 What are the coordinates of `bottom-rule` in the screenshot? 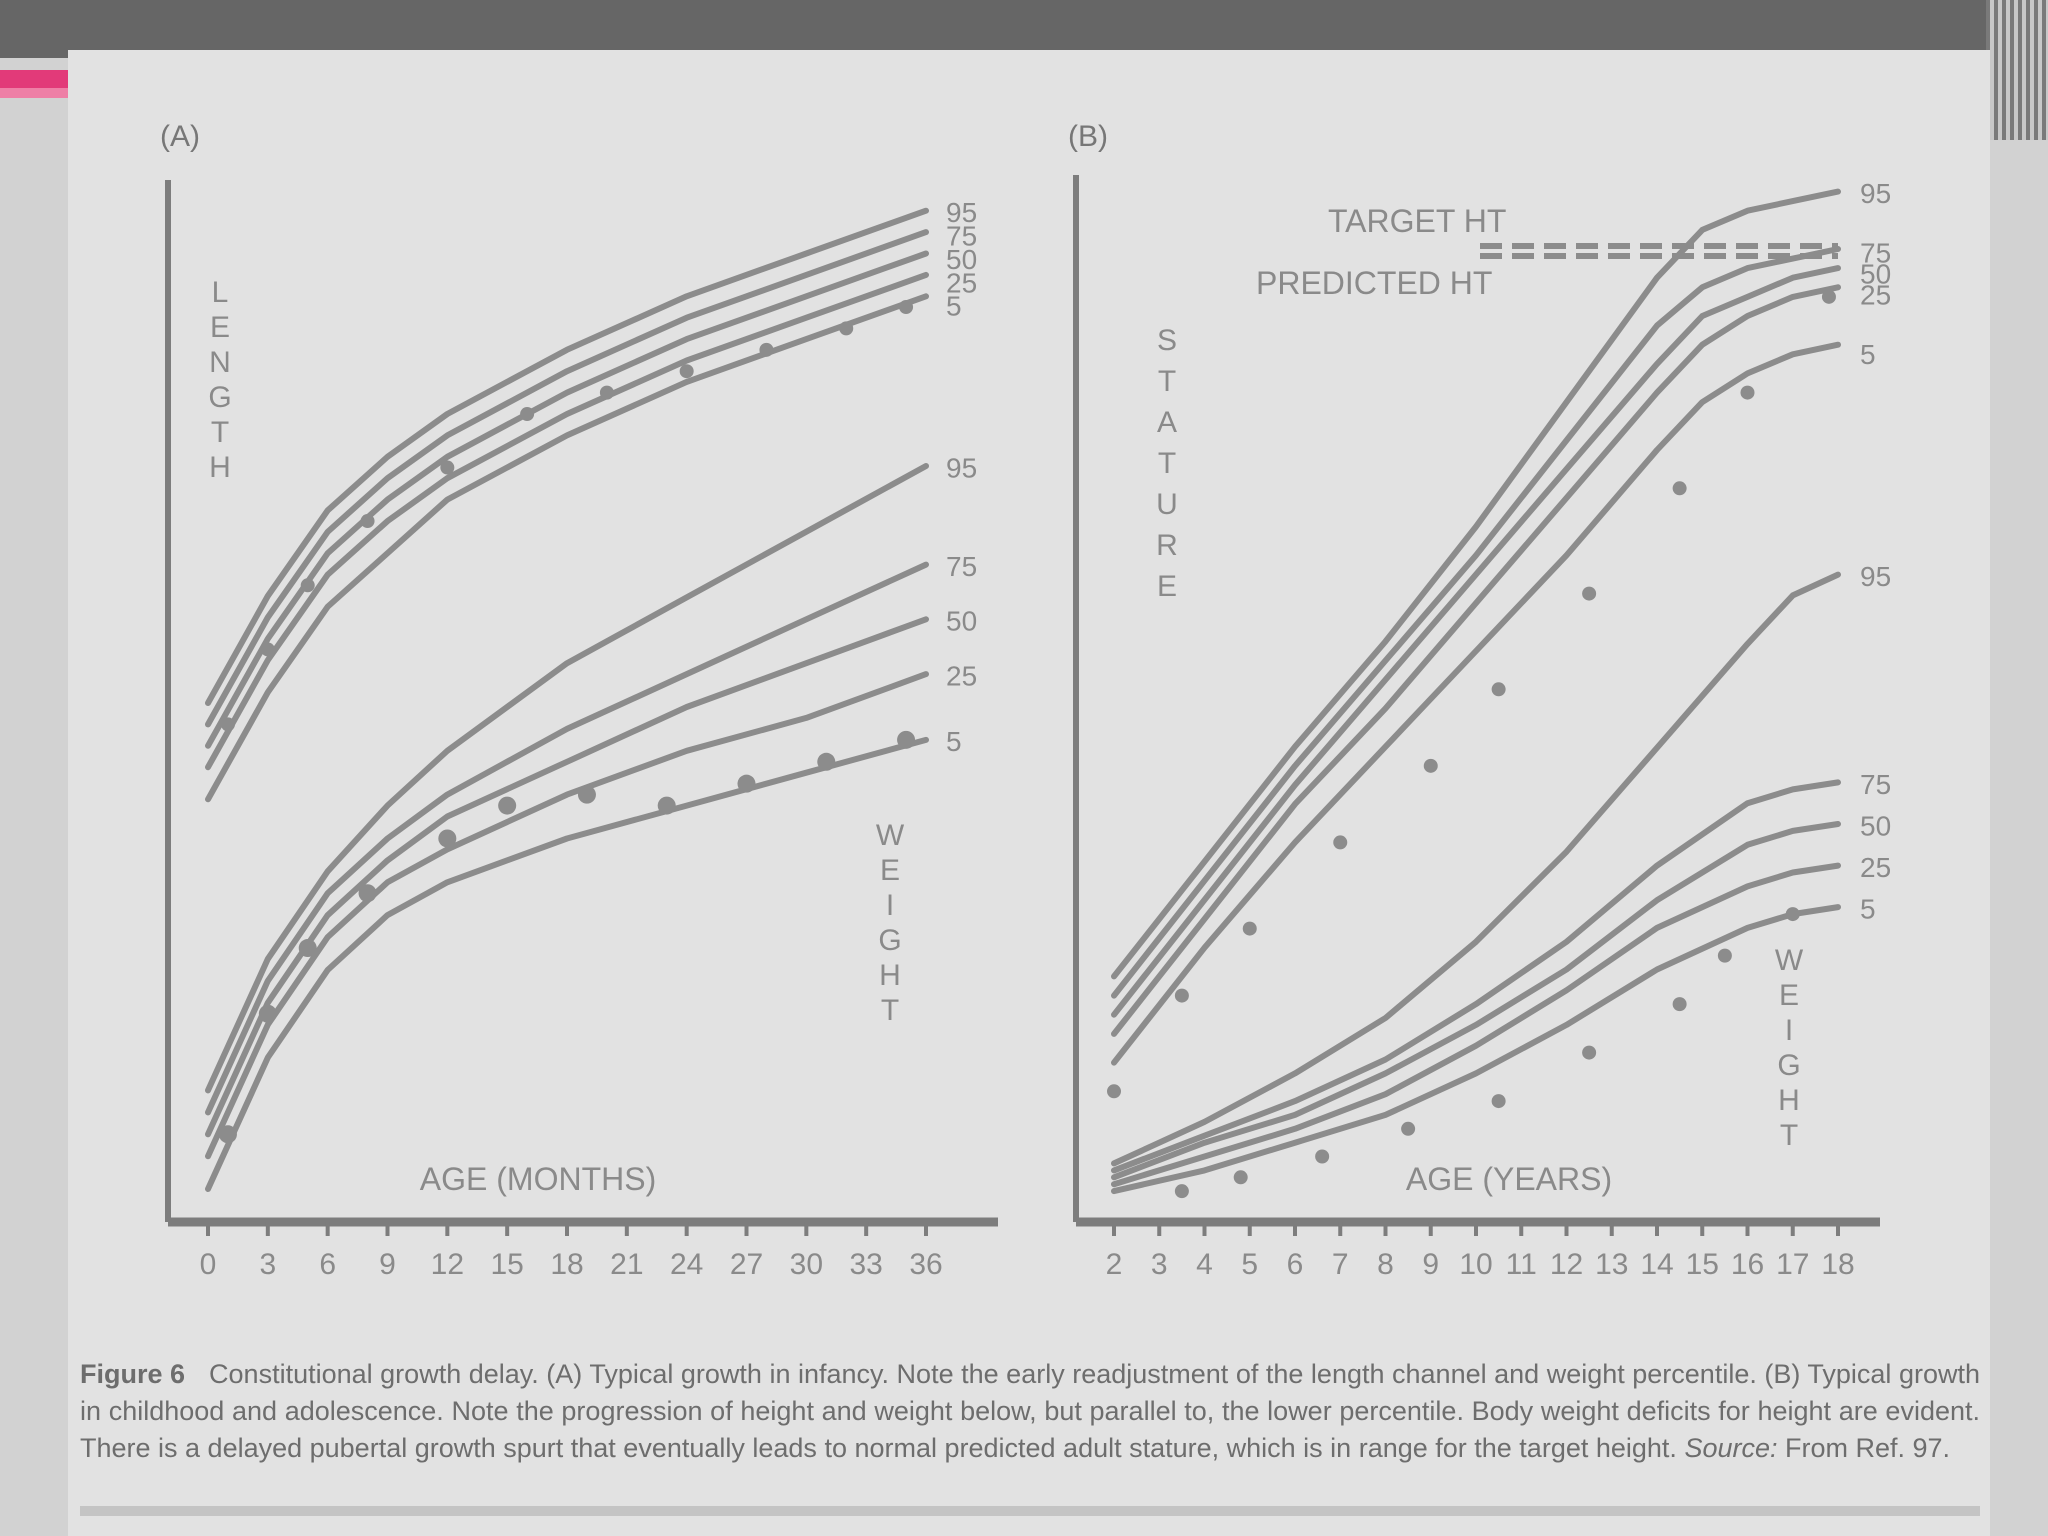 It's located at (1030, 1511).